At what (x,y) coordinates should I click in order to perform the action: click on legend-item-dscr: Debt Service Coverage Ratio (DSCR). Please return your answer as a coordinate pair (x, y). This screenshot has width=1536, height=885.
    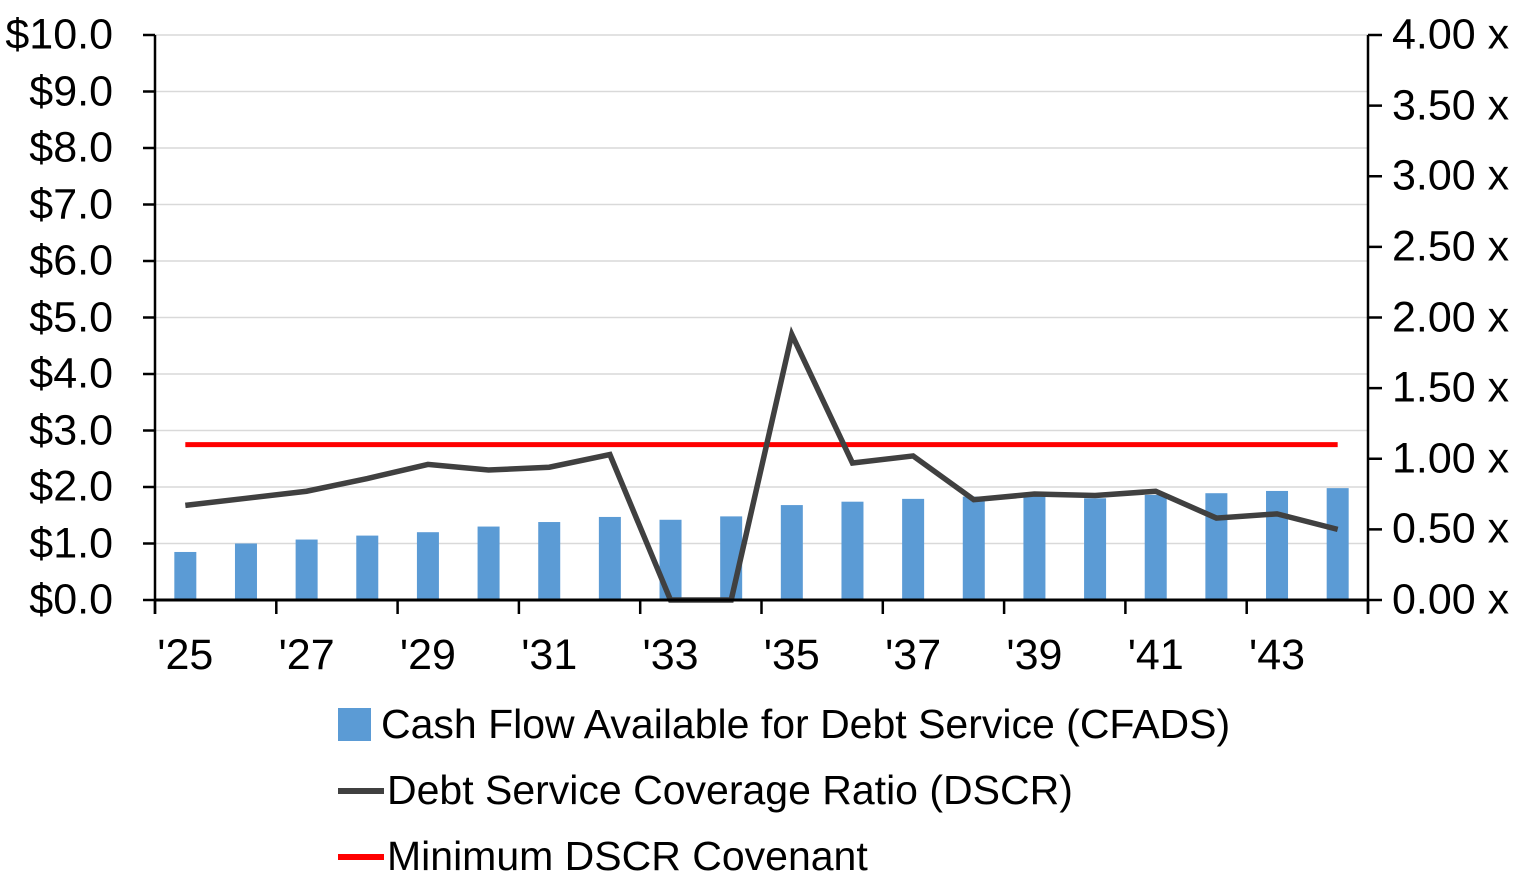
    Looking at the image, I should click on (784, 790).